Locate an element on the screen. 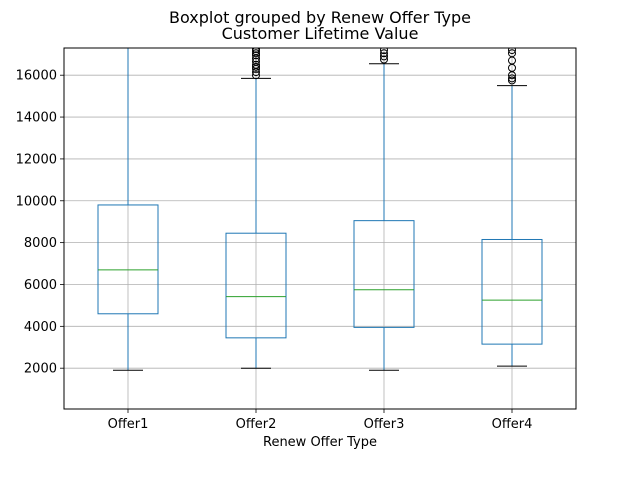 Image resolution: width=640 pixels, height=480 pixels. y-tick-label: 10000 is located at coordinates (36, 201).